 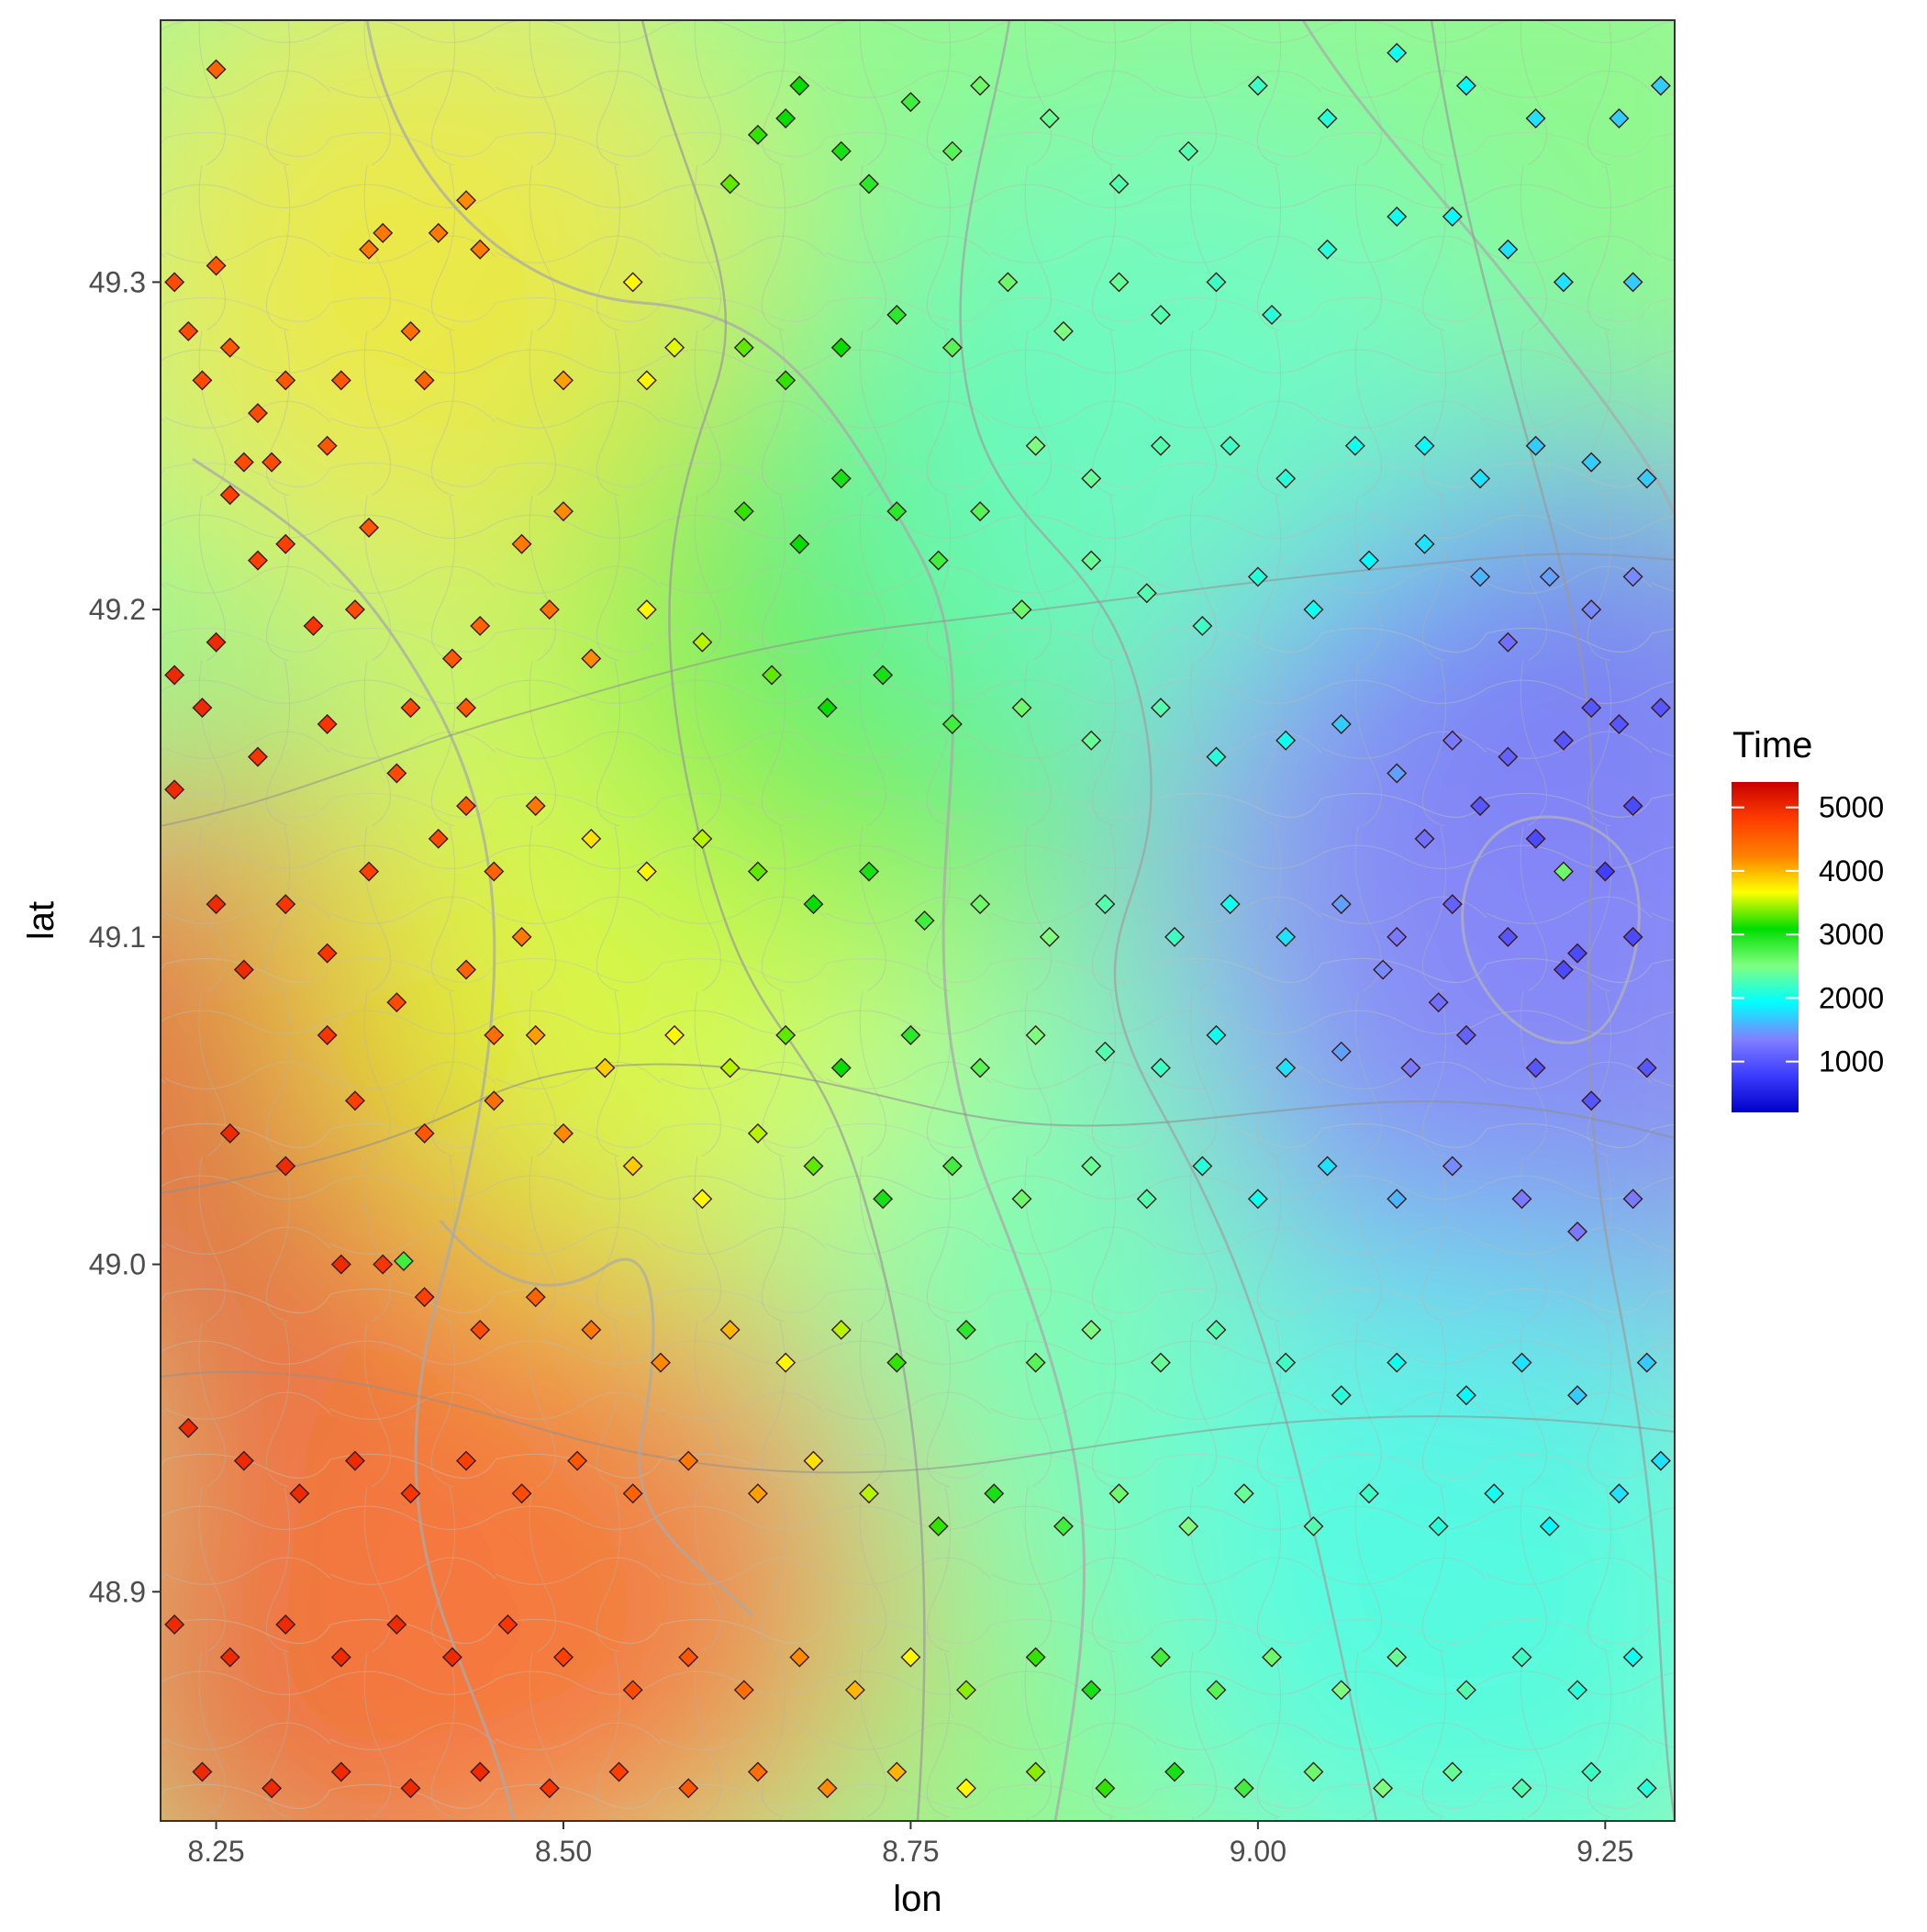 I want to click on legend-tick-label: 2000, so click(x=1851, y=997).